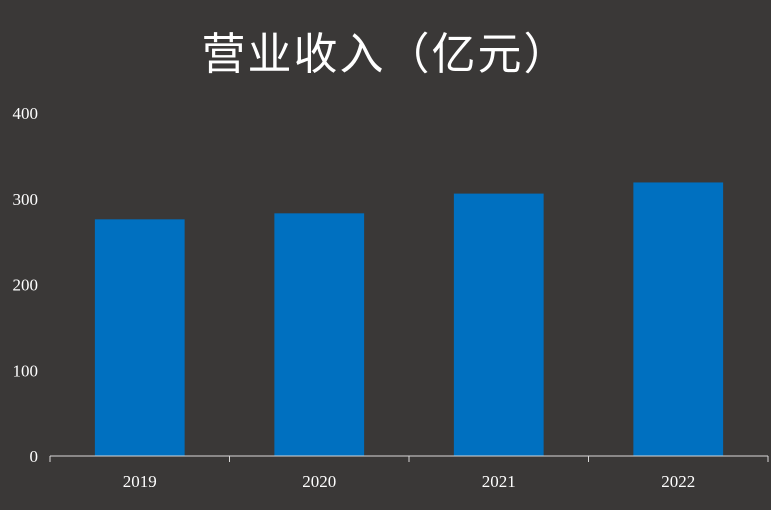 This screenshot has width=771, height=510. I want to click on y-tick-label: 200, so click(26, 285).